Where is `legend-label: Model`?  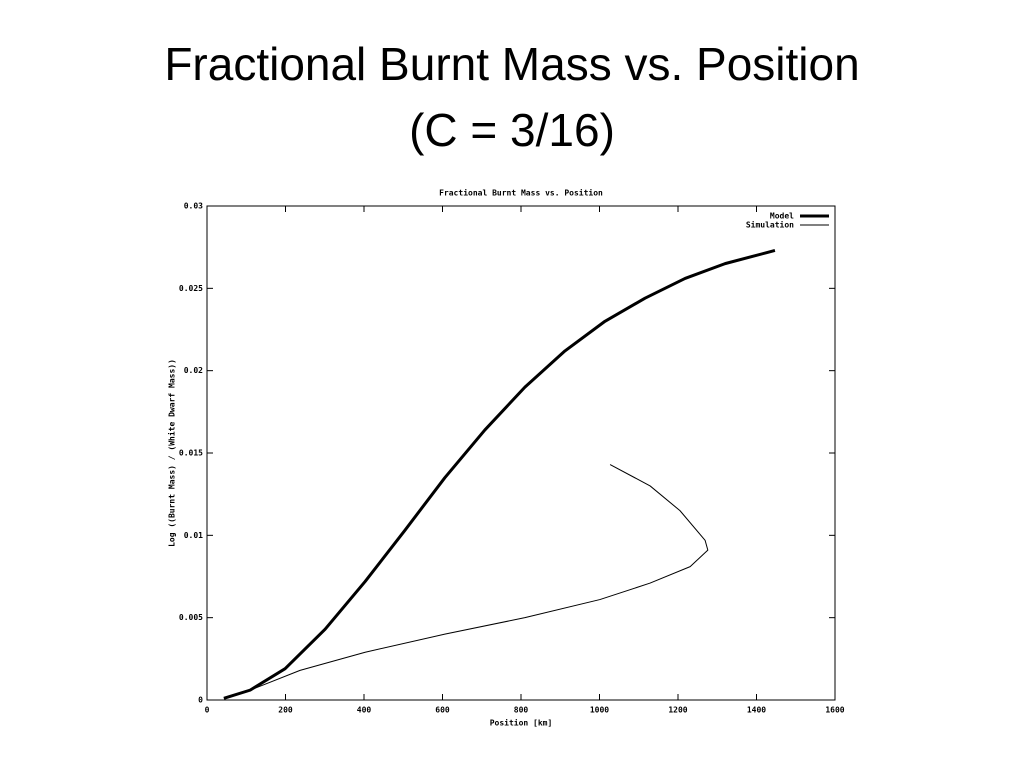 legend-label: Model is located at coordinates (782, 216).